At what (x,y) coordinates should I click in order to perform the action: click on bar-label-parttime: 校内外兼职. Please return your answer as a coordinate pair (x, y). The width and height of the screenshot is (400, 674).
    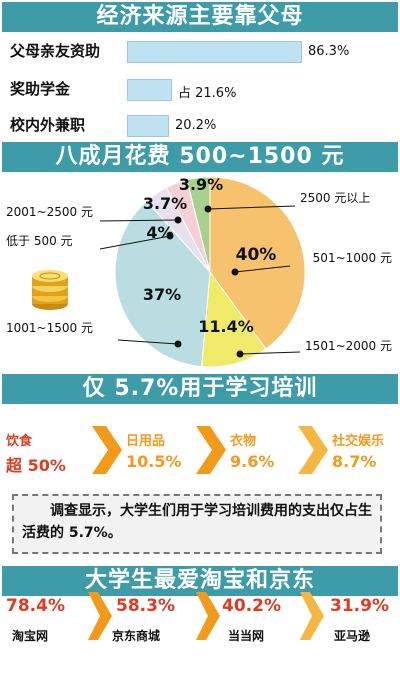
    Looking at the image, I should click on (48, 125).